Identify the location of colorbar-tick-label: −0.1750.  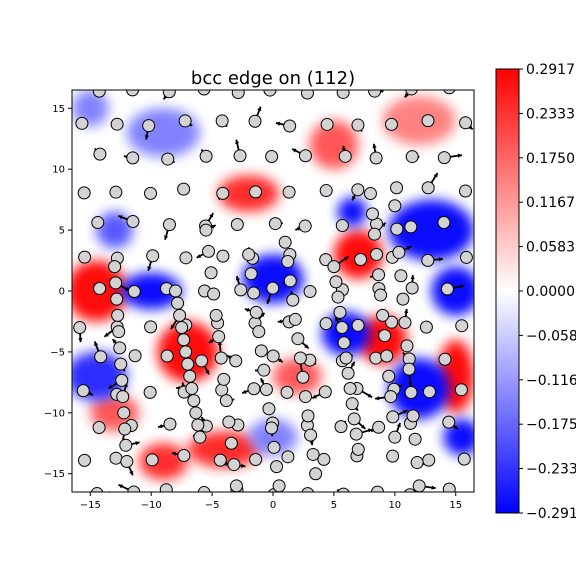
(551, 425).